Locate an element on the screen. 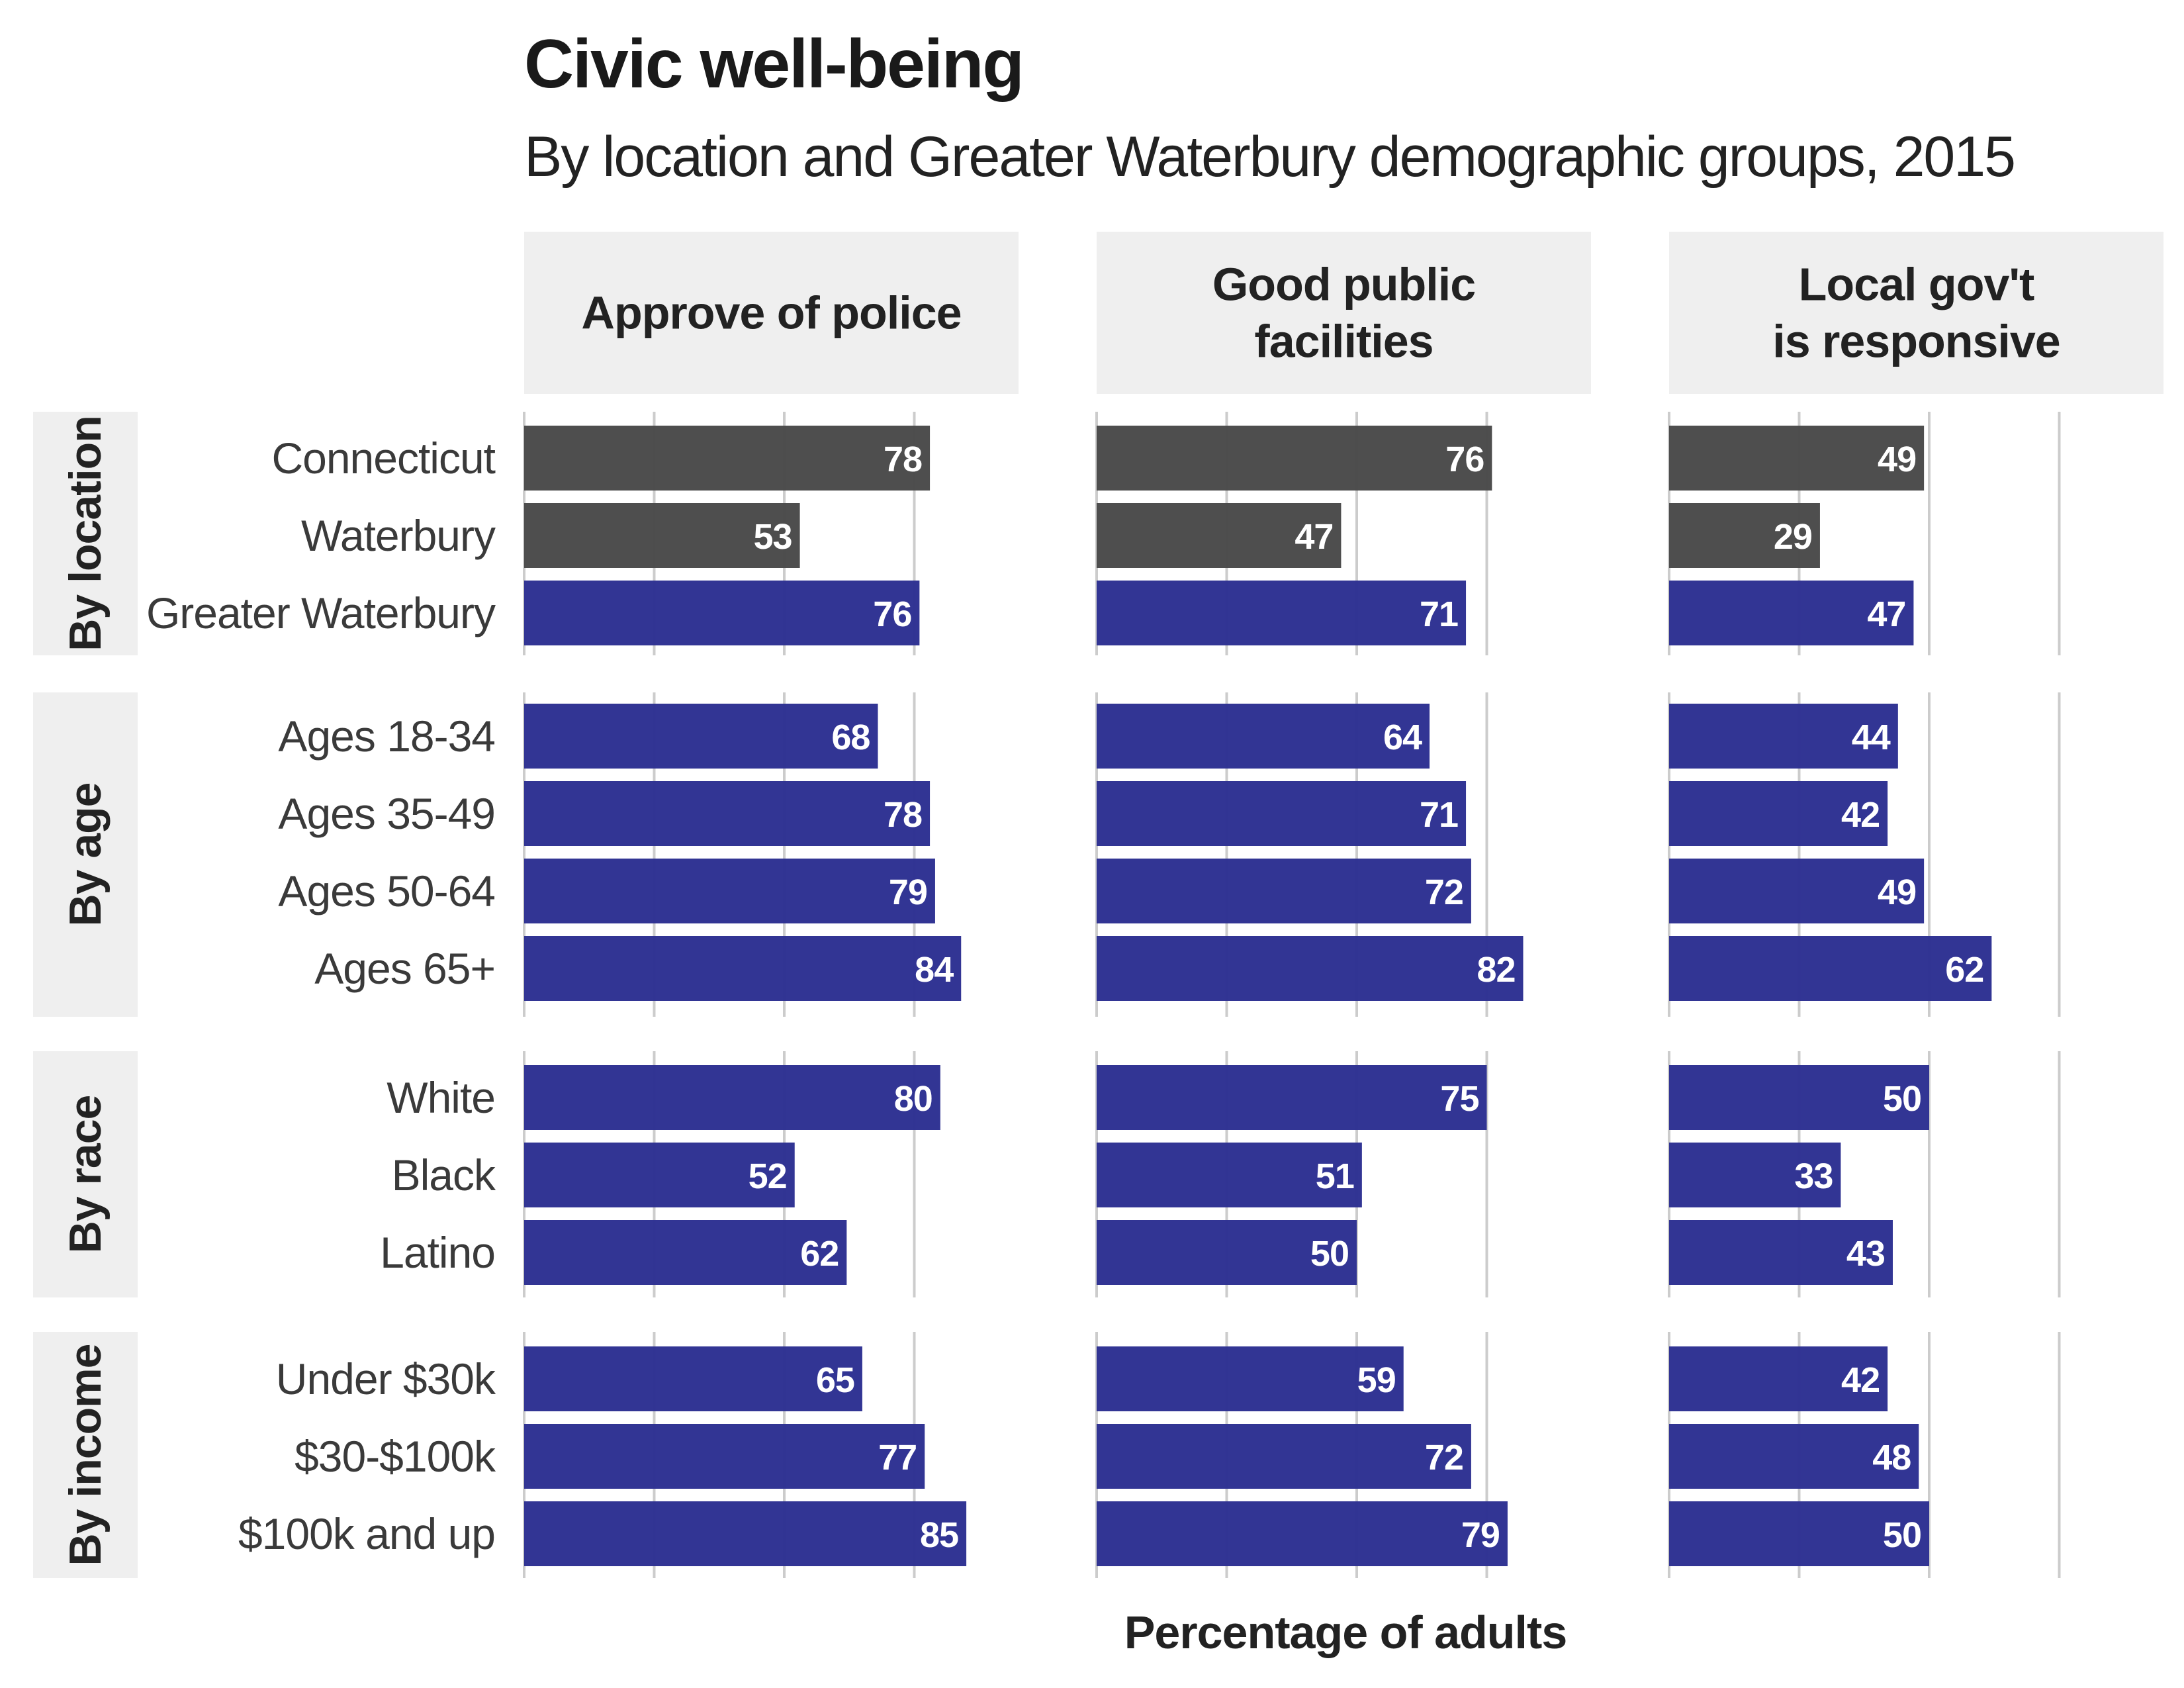 The image size is (2184, 1688). category-label: White is located at coordinates (441, 1097).